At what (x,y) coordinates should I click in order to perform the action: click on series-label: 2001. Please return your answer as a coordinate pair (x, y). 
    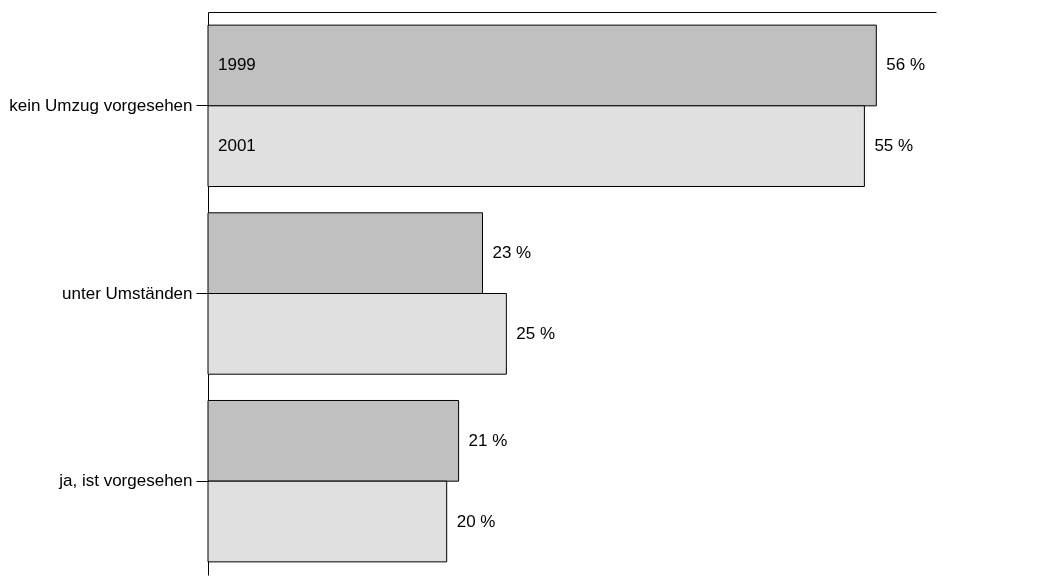
    Looking at the image, I should click on (237, 146).